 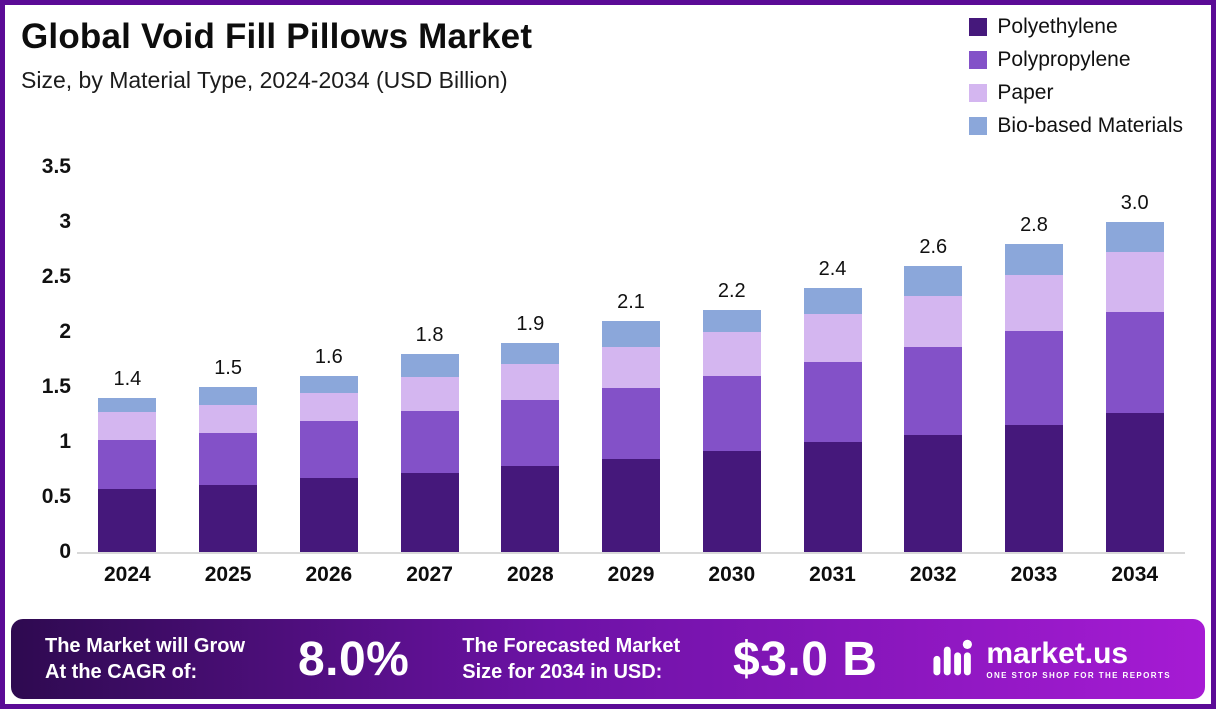 What do you see at coordinates (65, 331) in the screenshot?
I see `y-axis-tick: 2` at bounding box center [65, 331].